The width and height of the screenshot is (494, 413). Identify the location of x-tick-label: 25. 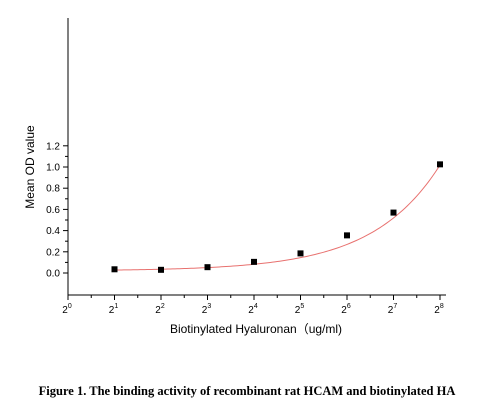
(300, 309).